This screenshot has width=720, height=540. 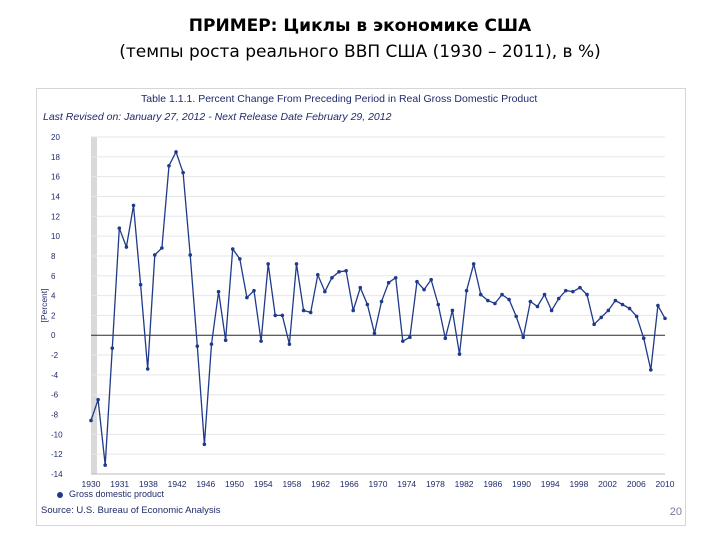 What do you see at coordinates (177, 484) in the screenshot?
I see `x-tick-label: 1942` at bounding box center [177, 484].